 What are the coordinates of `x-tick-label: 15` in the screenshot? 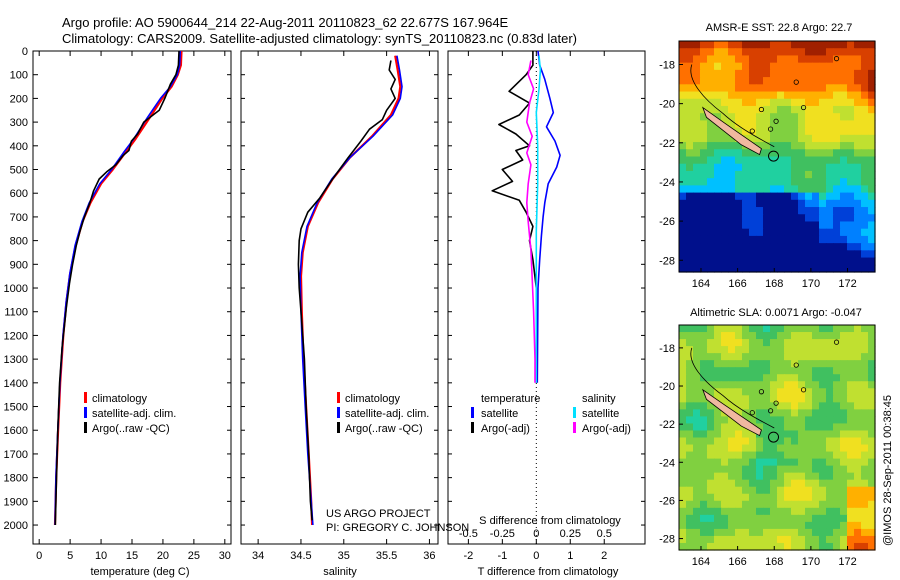 It's located at (132, 556).